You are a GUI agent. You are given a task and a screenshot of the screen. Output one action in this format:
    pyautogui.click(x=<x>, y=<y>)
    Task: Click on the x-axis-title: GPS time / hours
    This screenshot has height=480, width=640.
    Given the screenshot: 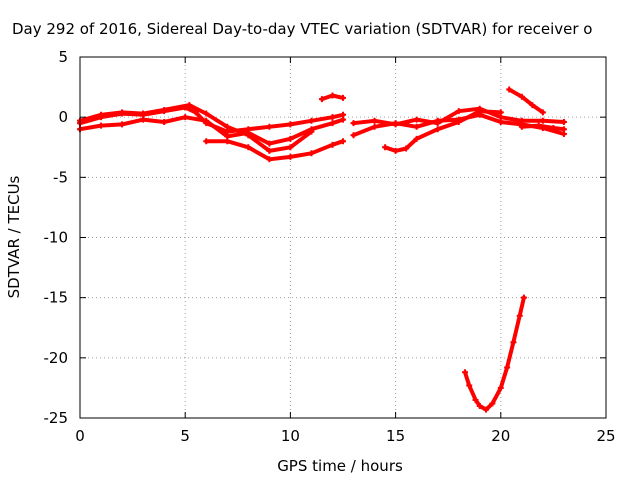 What is the action you would take?
    pyautogui.click(x=340, y=466)
    